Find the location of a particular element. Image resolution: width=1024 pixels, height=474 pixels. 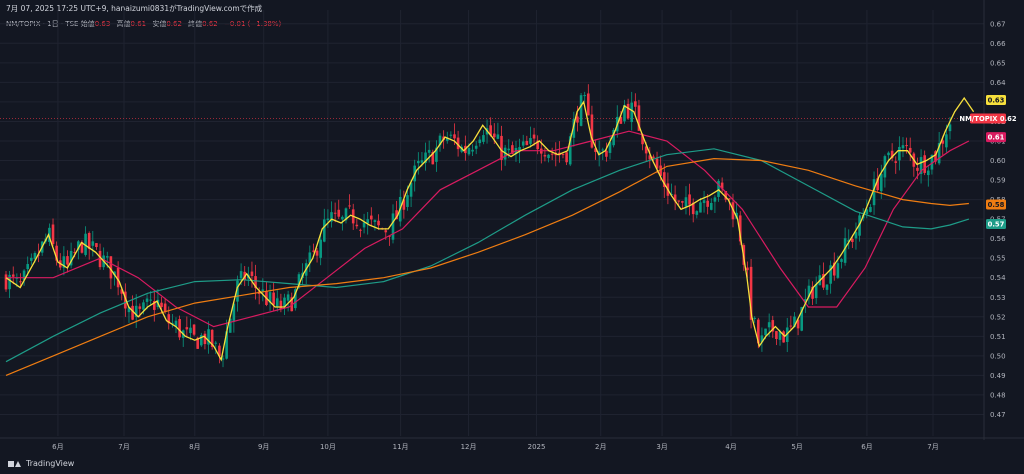

y-tick-label: 0.60 is located at coordinates (998, 161).